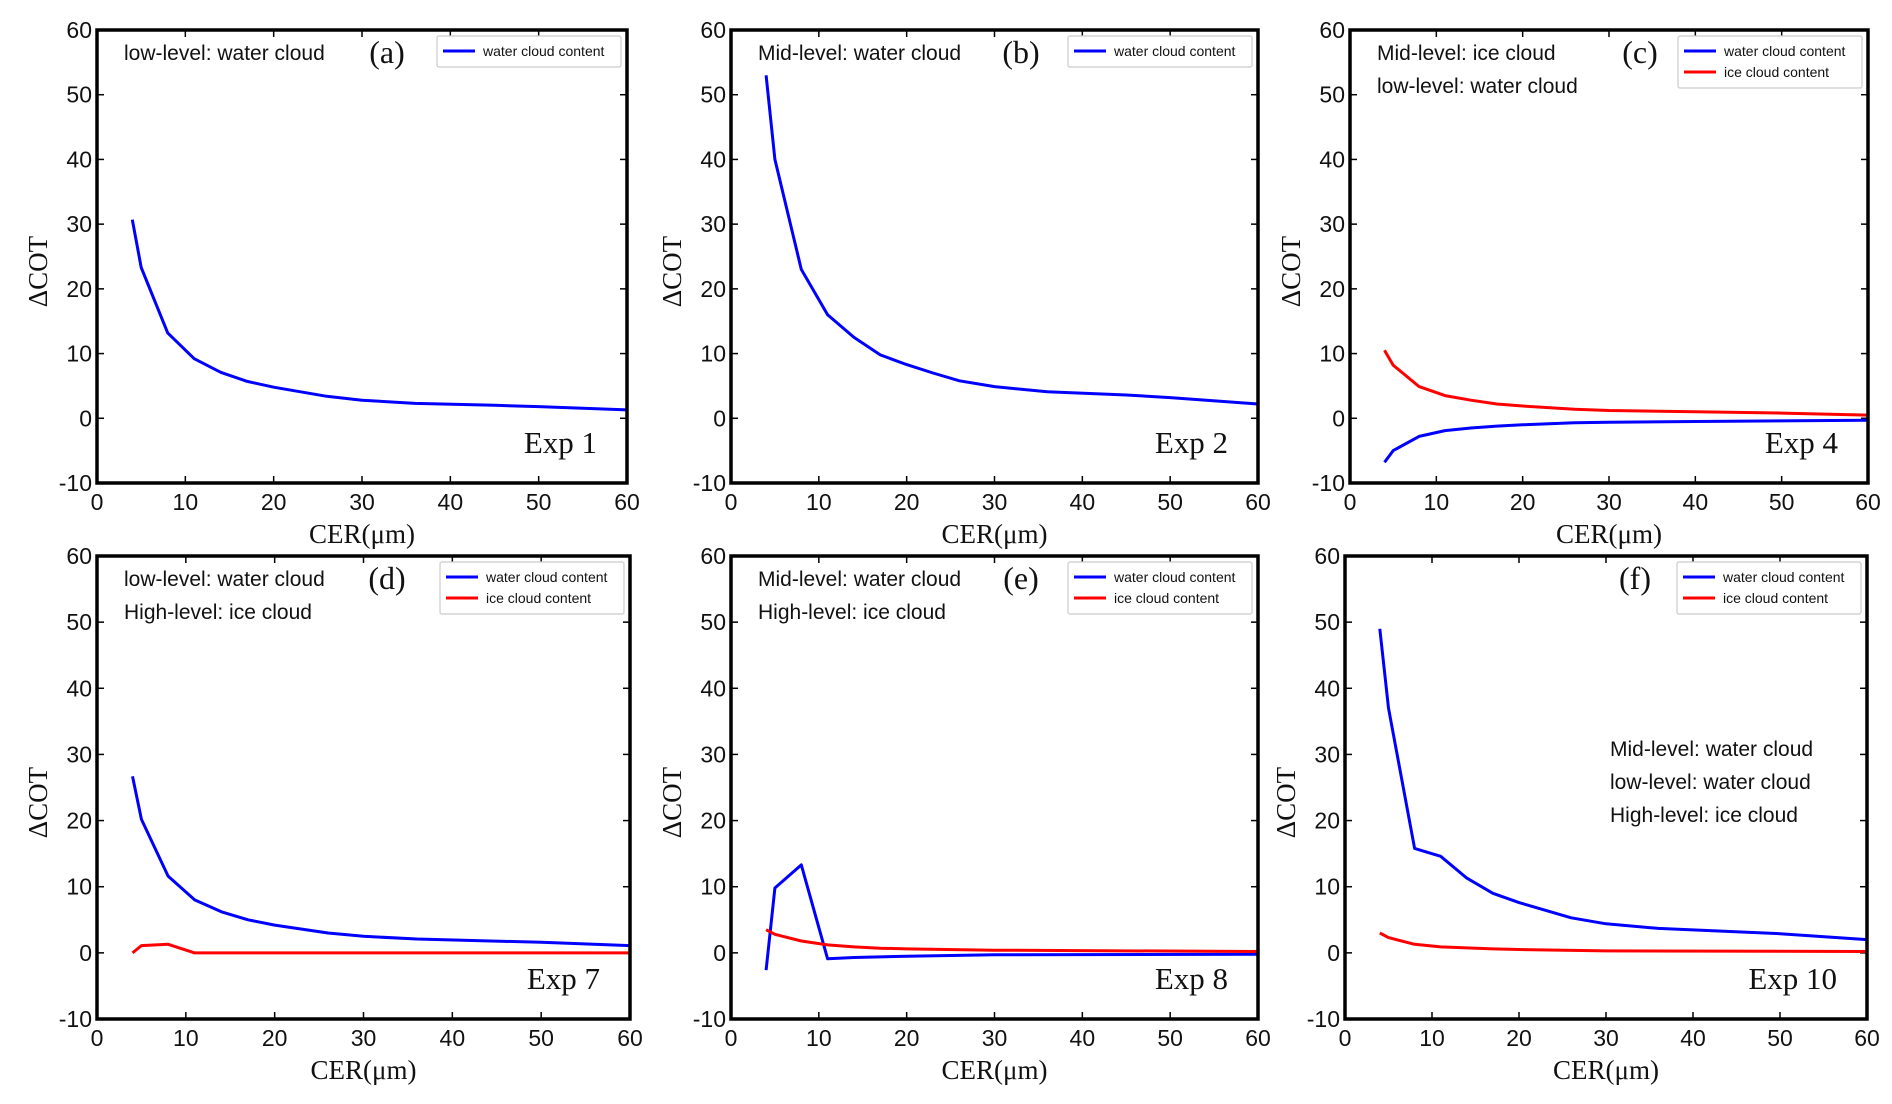 The image size is (1892, 1104). I want to click on annotation-text: Mid-level: ice cloud, so click(1466, 53).